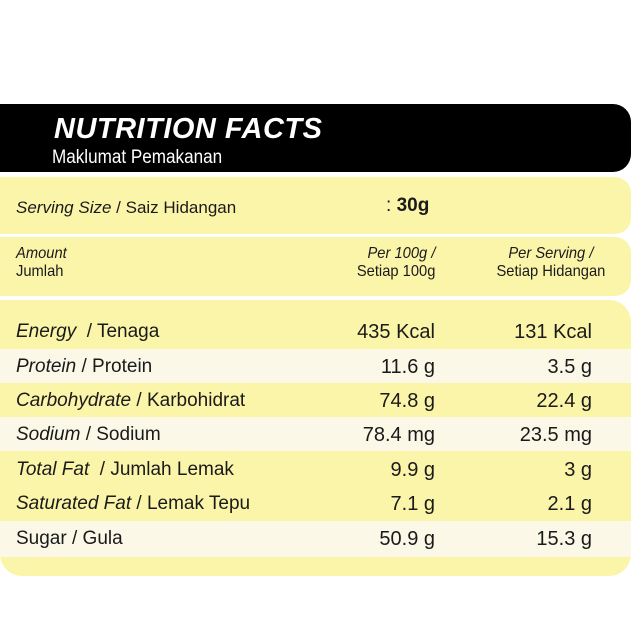  Describe the element at coordinates (304, 332) in the screenshot. I see `table-row: Energy / Tenaga 435 Kcal 131 Kcal` at that location.